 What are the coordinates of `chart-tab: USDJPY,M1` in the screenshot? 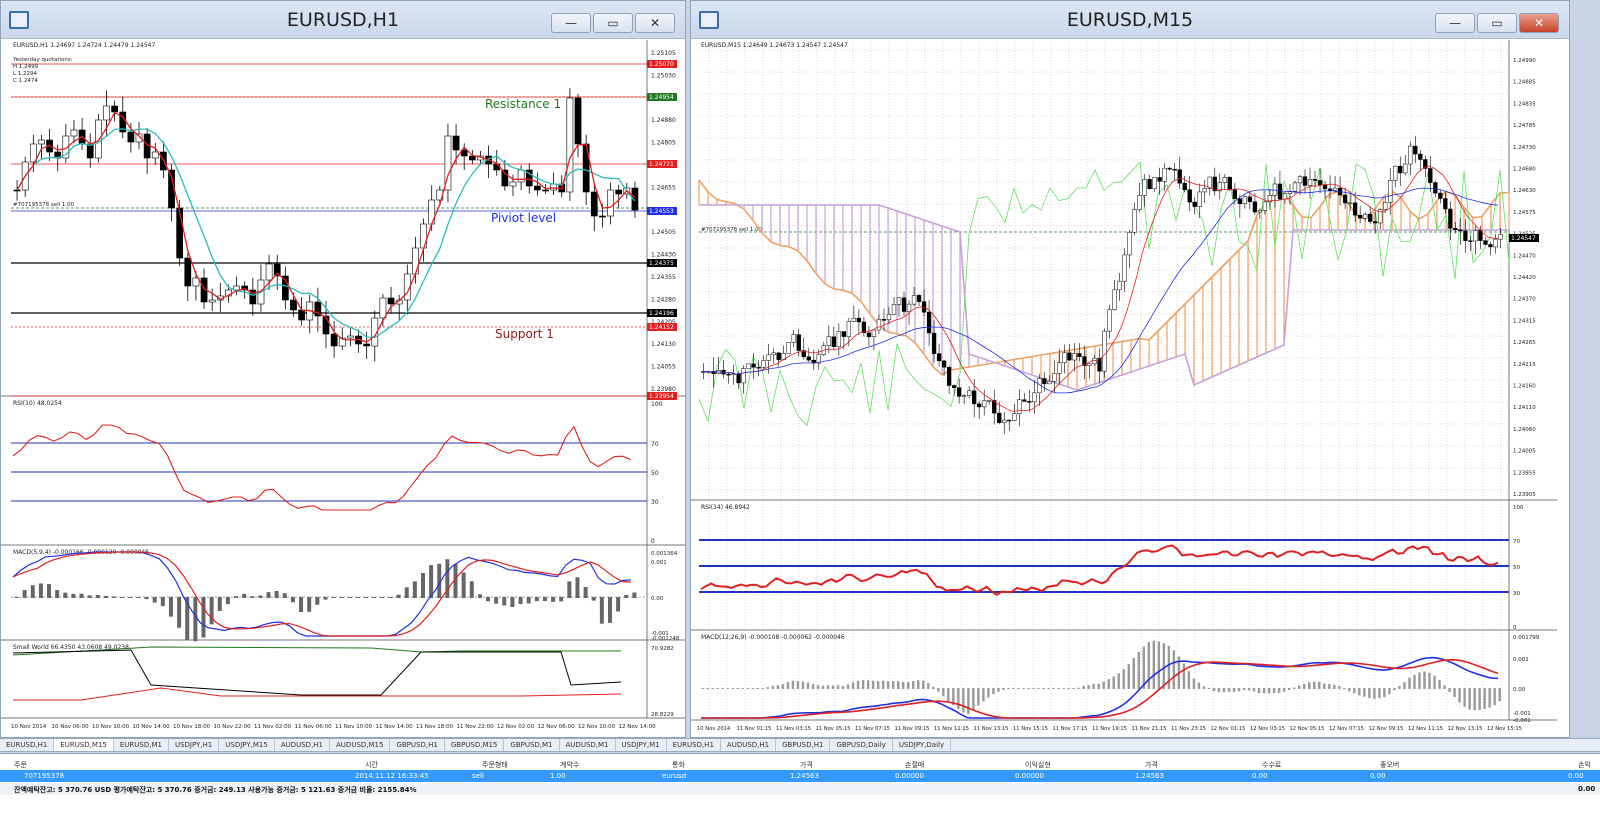 It's located at (641, 745).